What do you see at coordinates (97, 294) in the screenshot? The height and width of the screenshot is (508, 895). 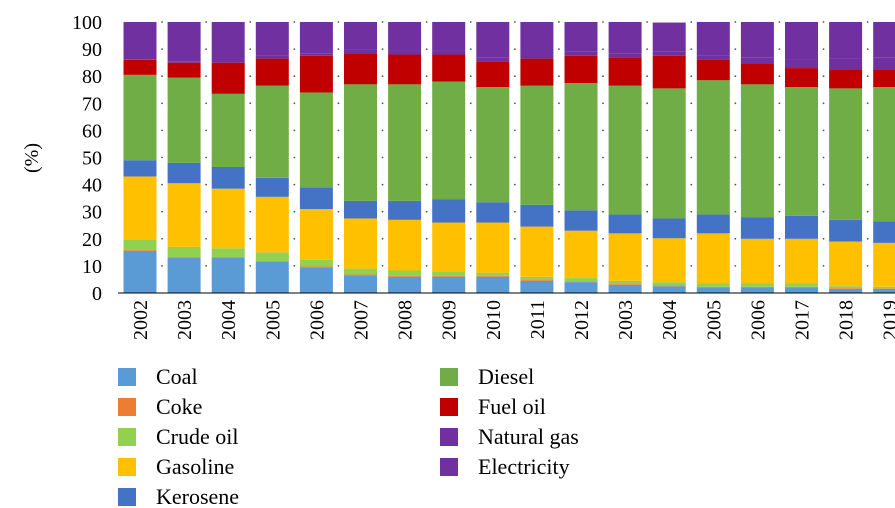 I see `y-tick-label: 0` at bounding box center [97, 294].